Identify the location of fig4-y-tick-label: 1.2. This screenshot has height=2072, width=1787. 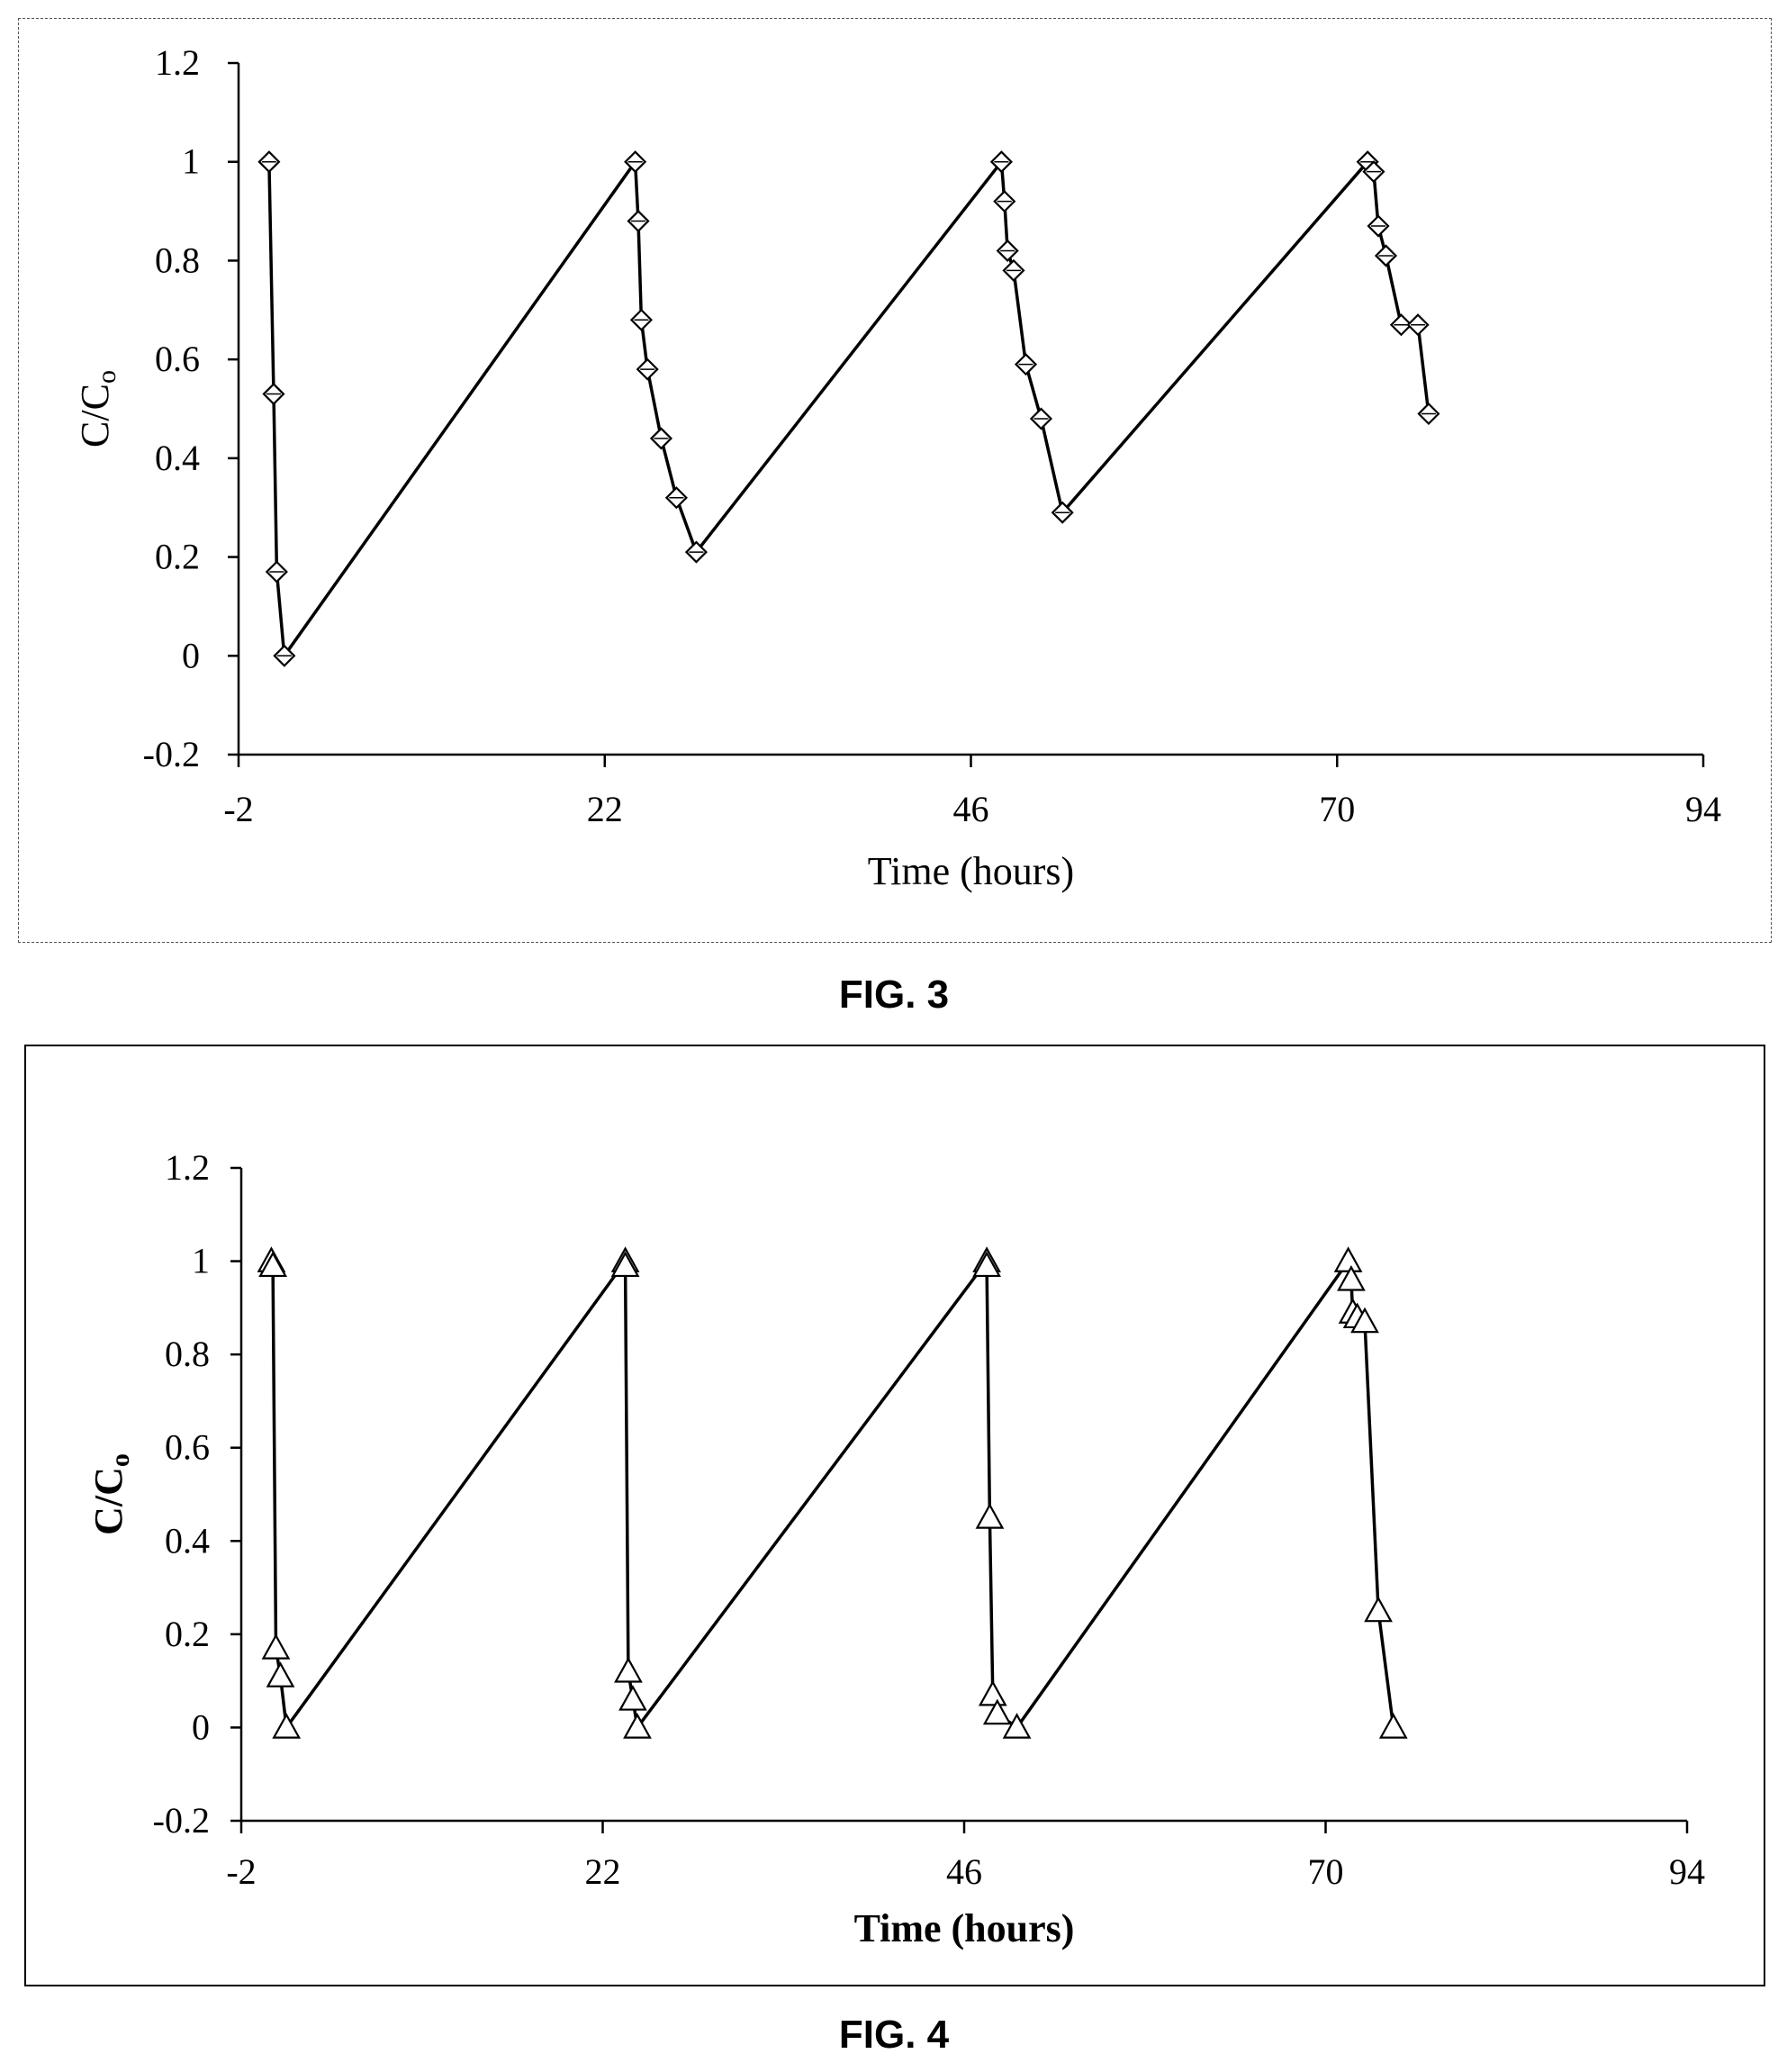
(187, 1167).